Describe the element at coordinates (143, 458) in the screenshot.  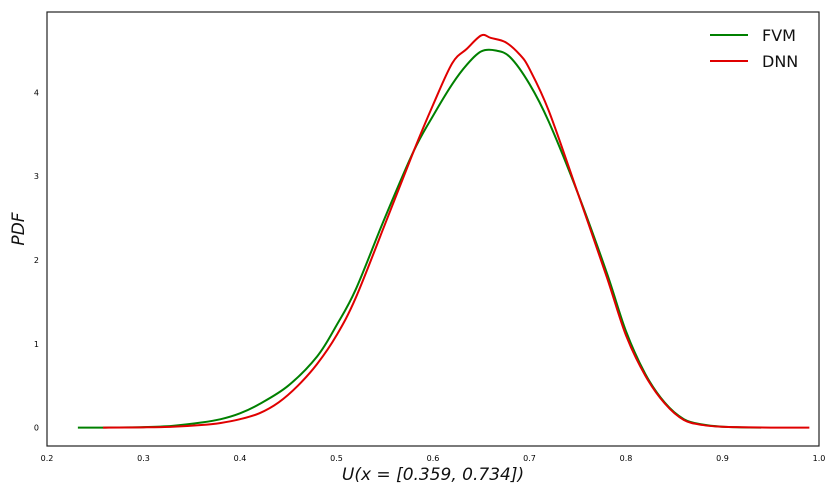
I see `x-tick-label: 0.3` at that location.